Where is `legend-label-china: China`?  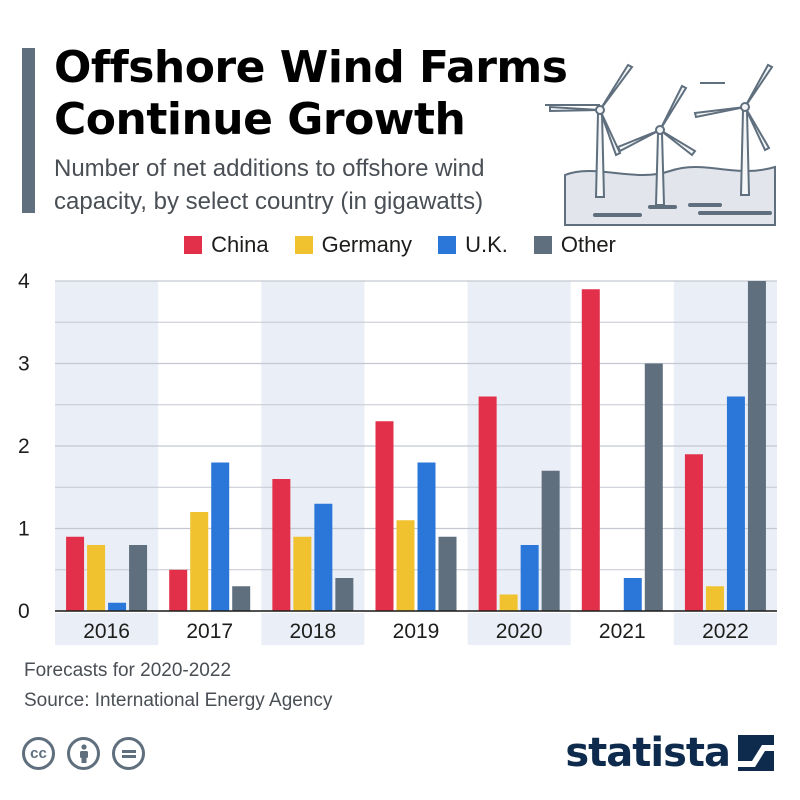 legend-label-china: China is located at coordinates (240, 244).